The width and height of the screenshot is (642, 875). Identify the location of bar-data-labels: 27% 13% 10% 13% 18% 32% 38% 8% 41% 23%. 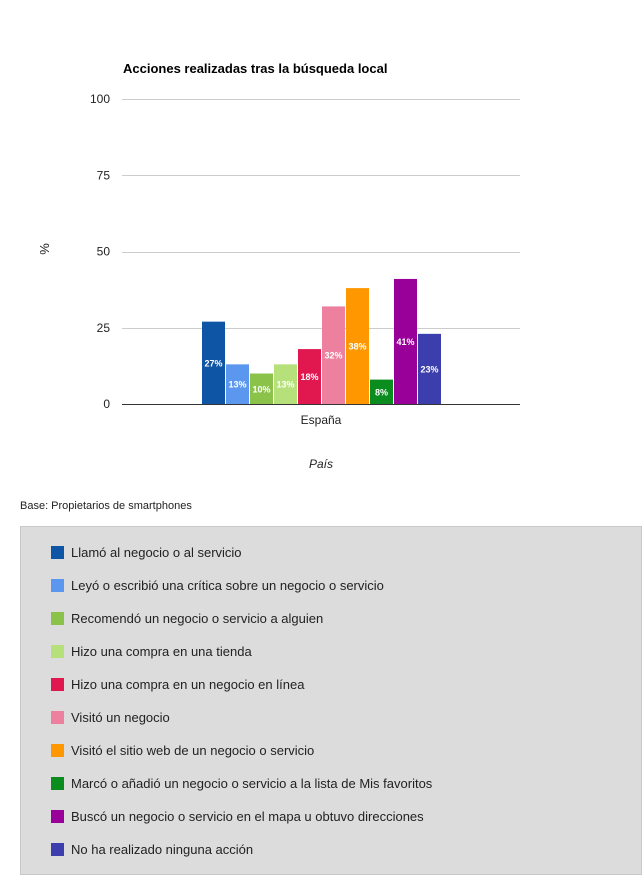
(321, 367).